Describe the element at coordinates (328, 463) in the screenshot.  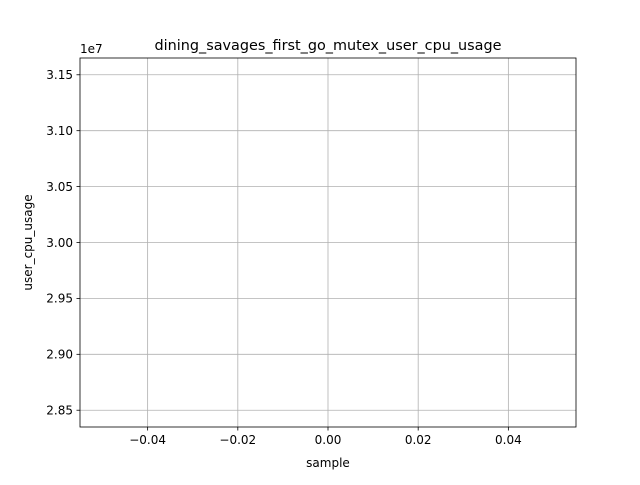
I see `x-axis-label: sample` at that location.